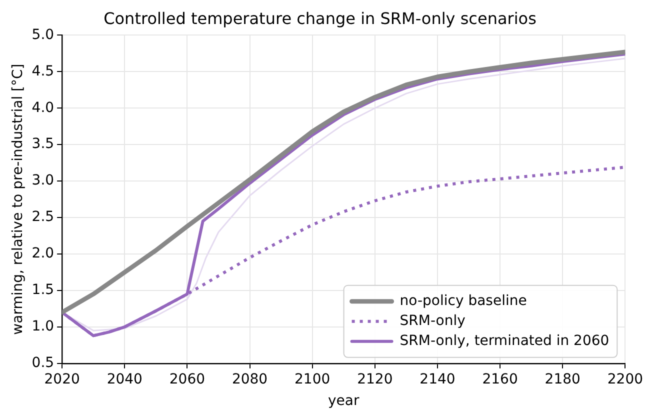 This screenshot has width=654, height=420. What do you see at coordinates (43, 180) in the screenshot?
I see `y-tick-label: 3.0` at bounding box center [43, 180].